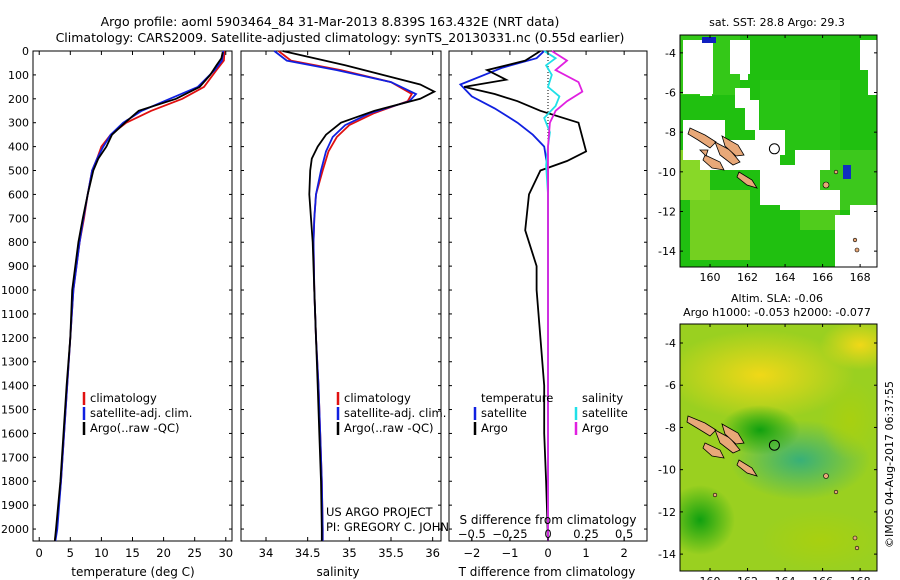 Image resolution: width=900 pixels, height=580 pixels. I want to click on sst-map-panel: sat. SST: 28.8 Argo: 29.3, so click(768, 150).